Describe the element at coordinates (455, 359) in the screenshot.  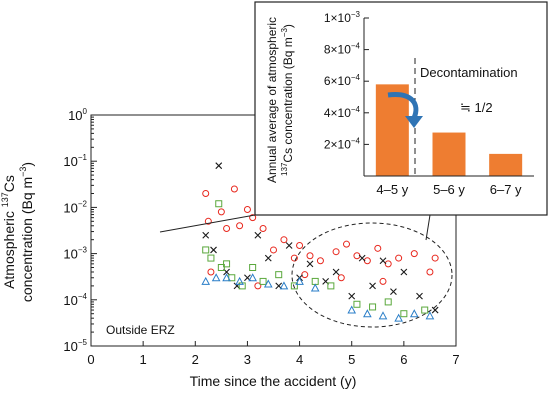
I see `main-x-tick-label: 7` at that location.